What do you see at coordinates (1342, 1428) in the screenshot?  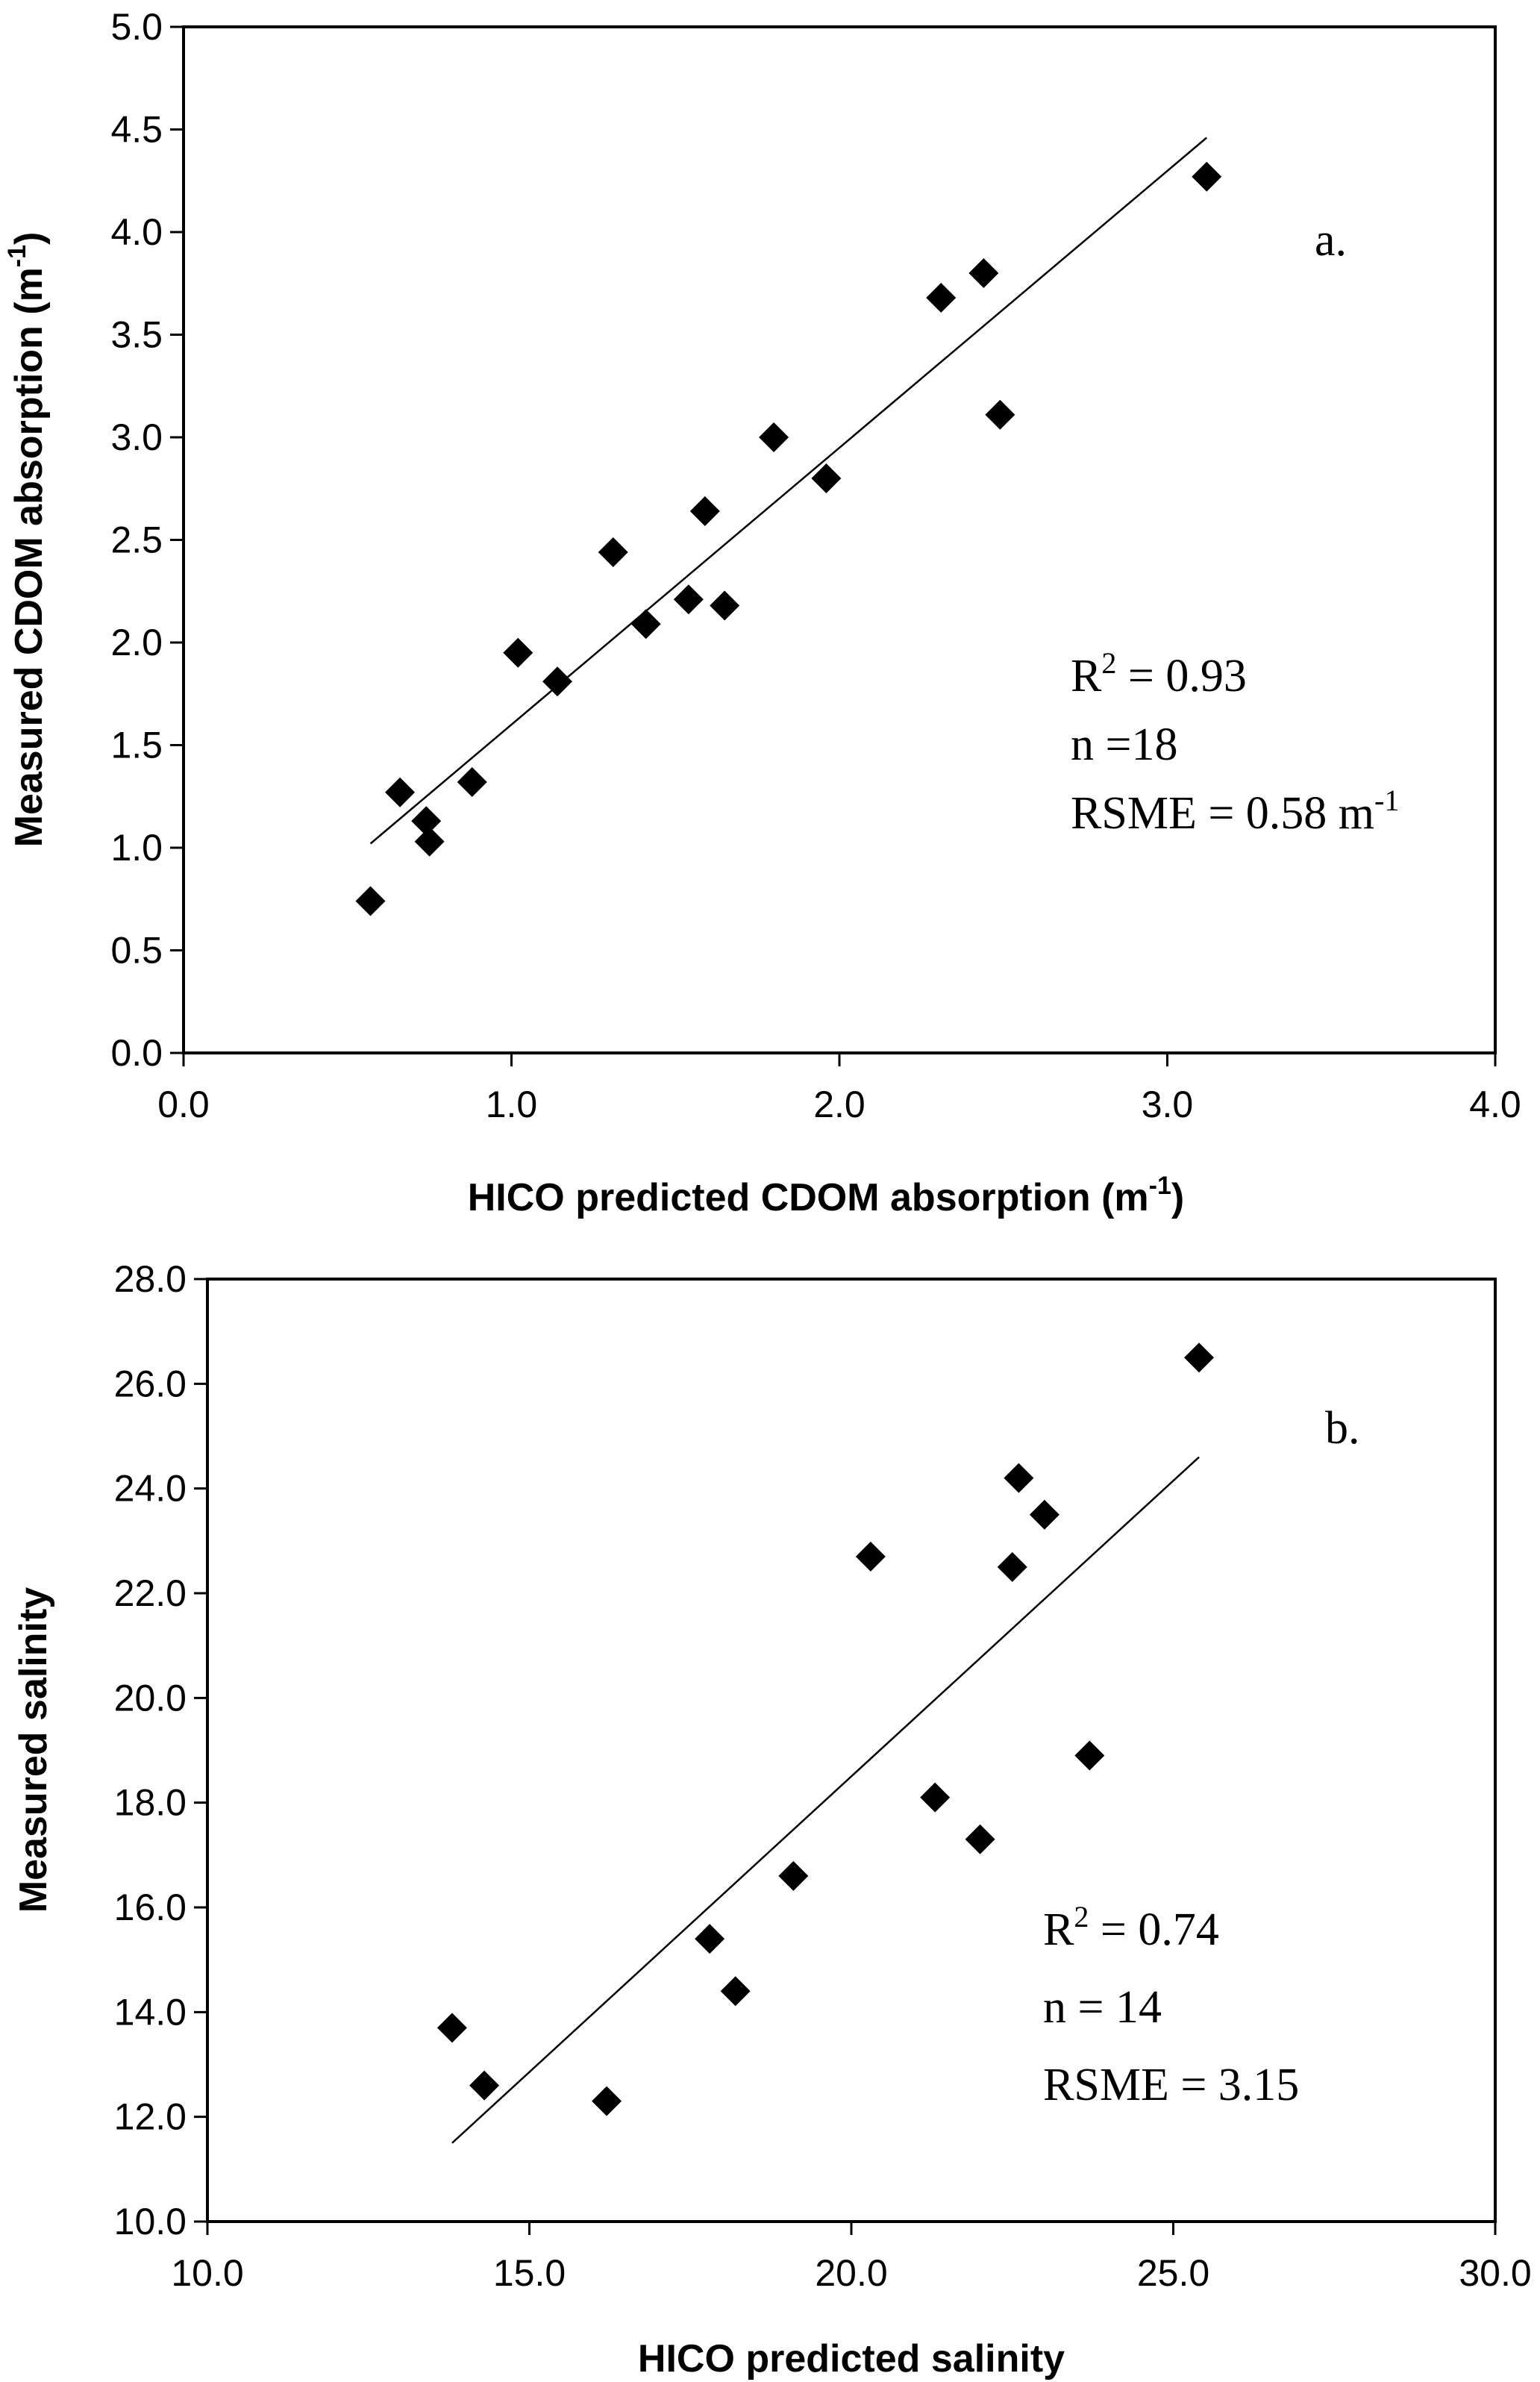 I see `panel-label-b: b.` at bounding box center [1342, 1428].